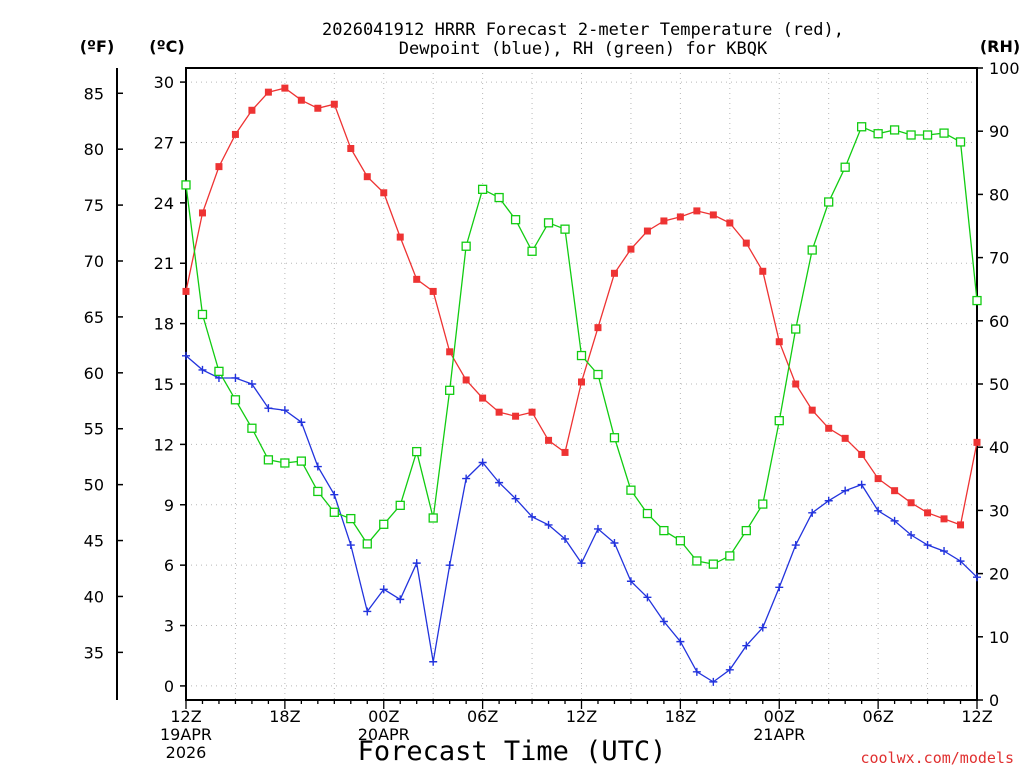  I want to click on rh-tick-label: 40, so click(999, 447).